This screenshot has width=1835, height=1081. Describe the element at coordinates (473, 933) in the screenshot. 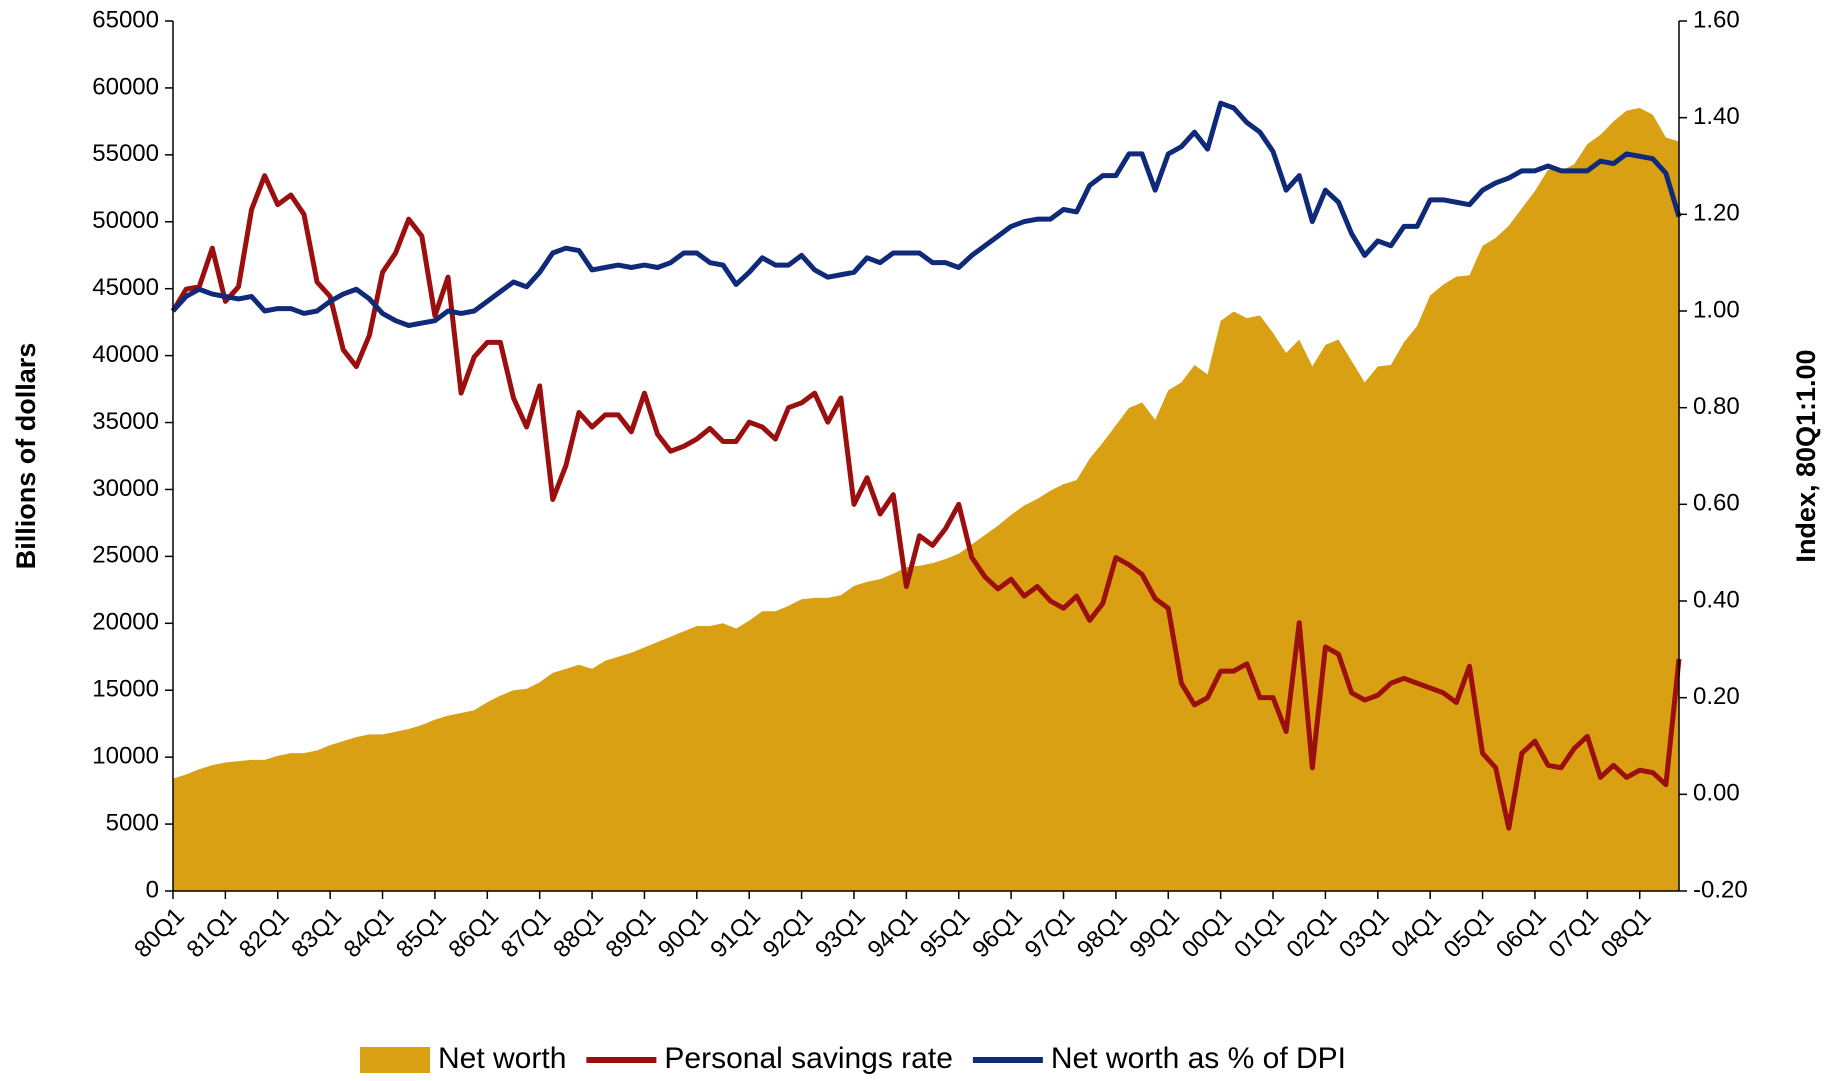

I see `x-tick-label: 86Q1` at that location.